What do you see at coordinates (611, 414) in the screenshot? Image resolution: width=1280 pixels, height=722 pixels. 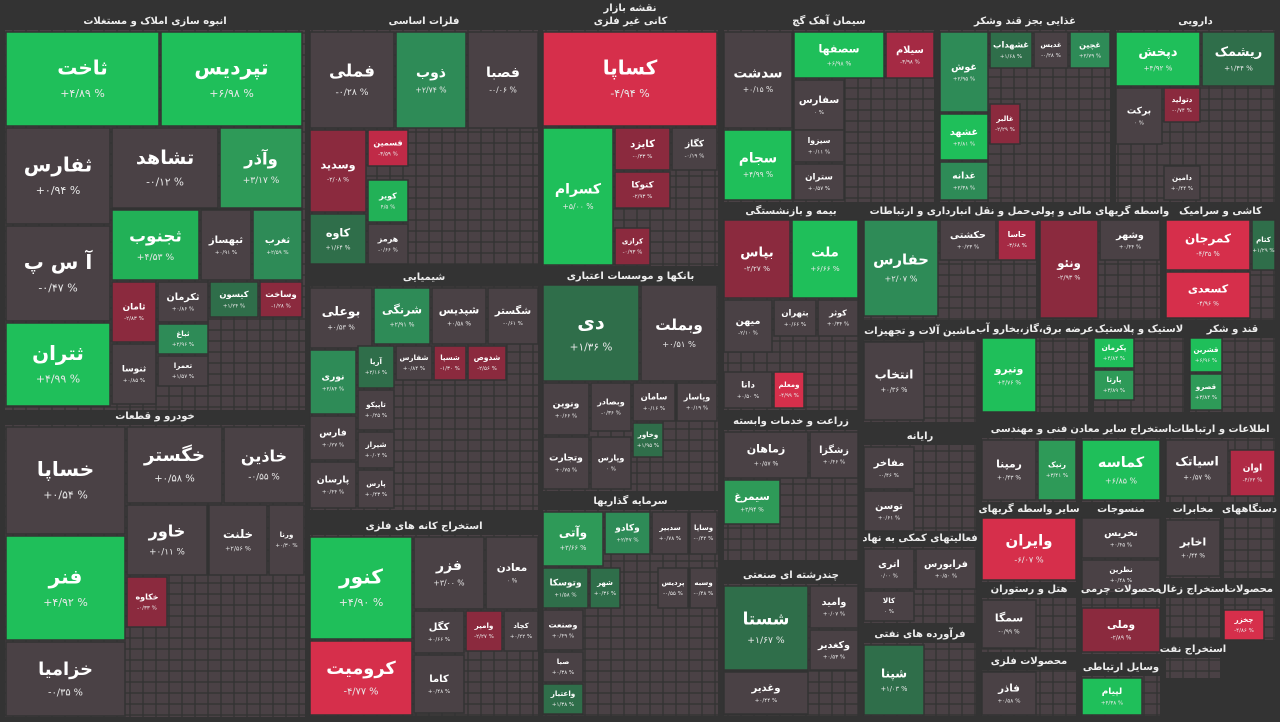 I see `stock-change: -۰/۳۶ %` at bounding box center [611, 414].